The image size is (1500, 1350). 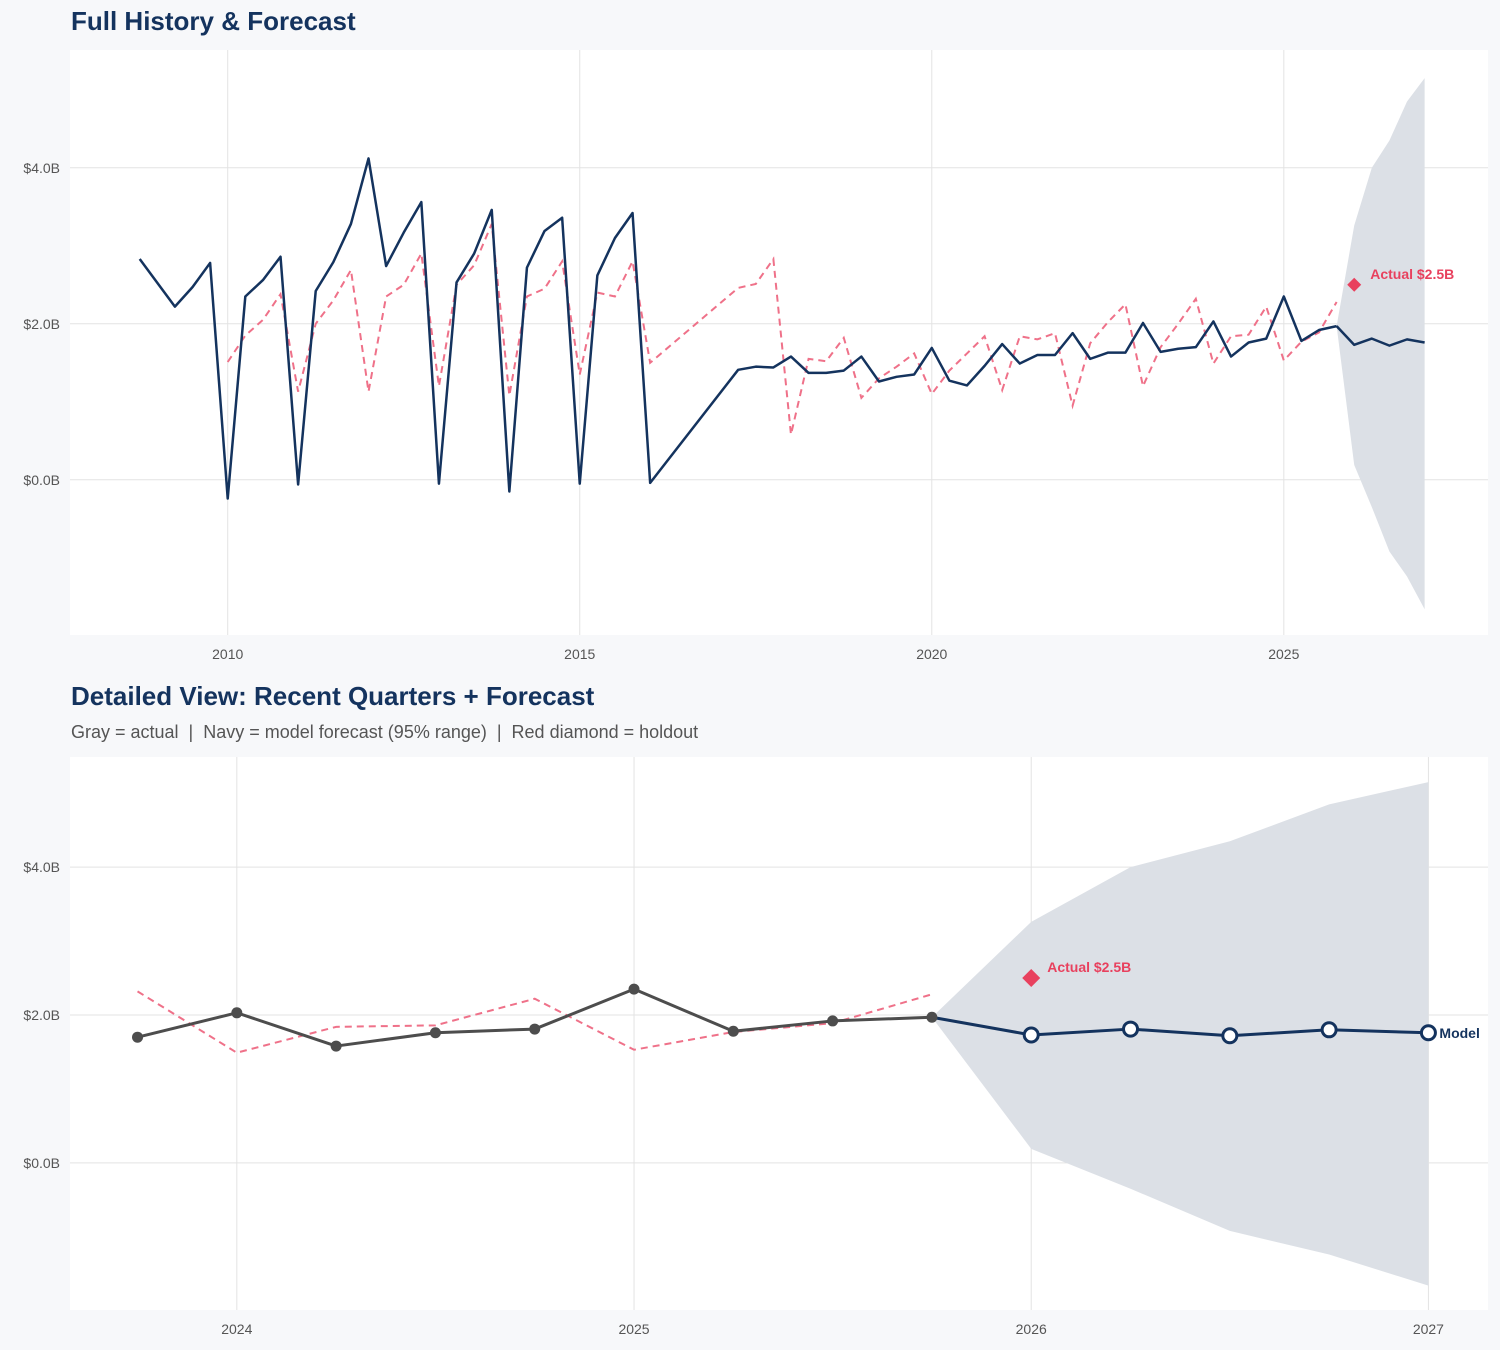 I want to click on x-tick-label: 2027, so click(x=1428, y=1329).